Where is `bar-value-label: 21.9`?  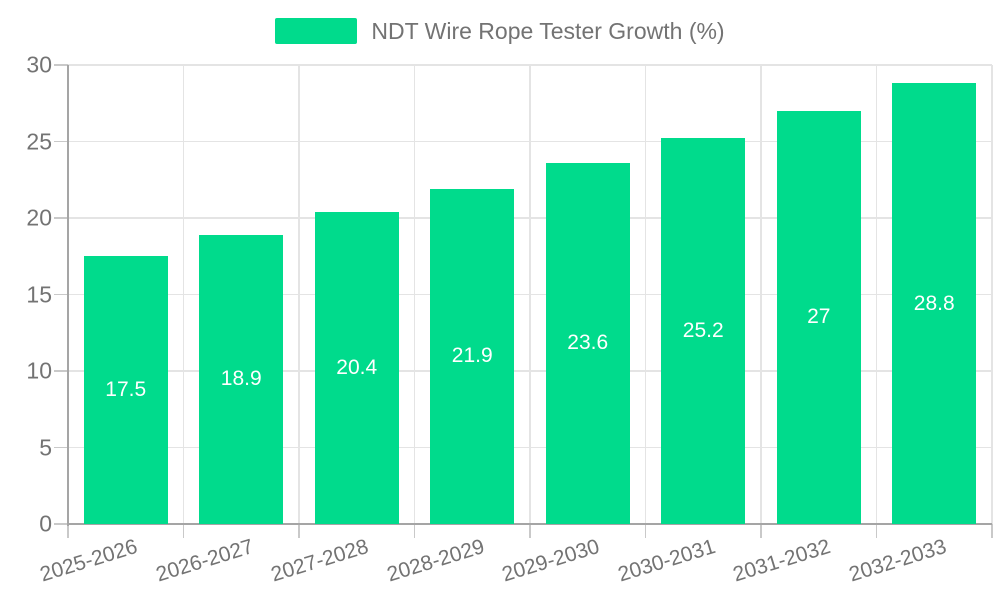 bar-value-label: 21.9 is located at coordinates (472, 356).